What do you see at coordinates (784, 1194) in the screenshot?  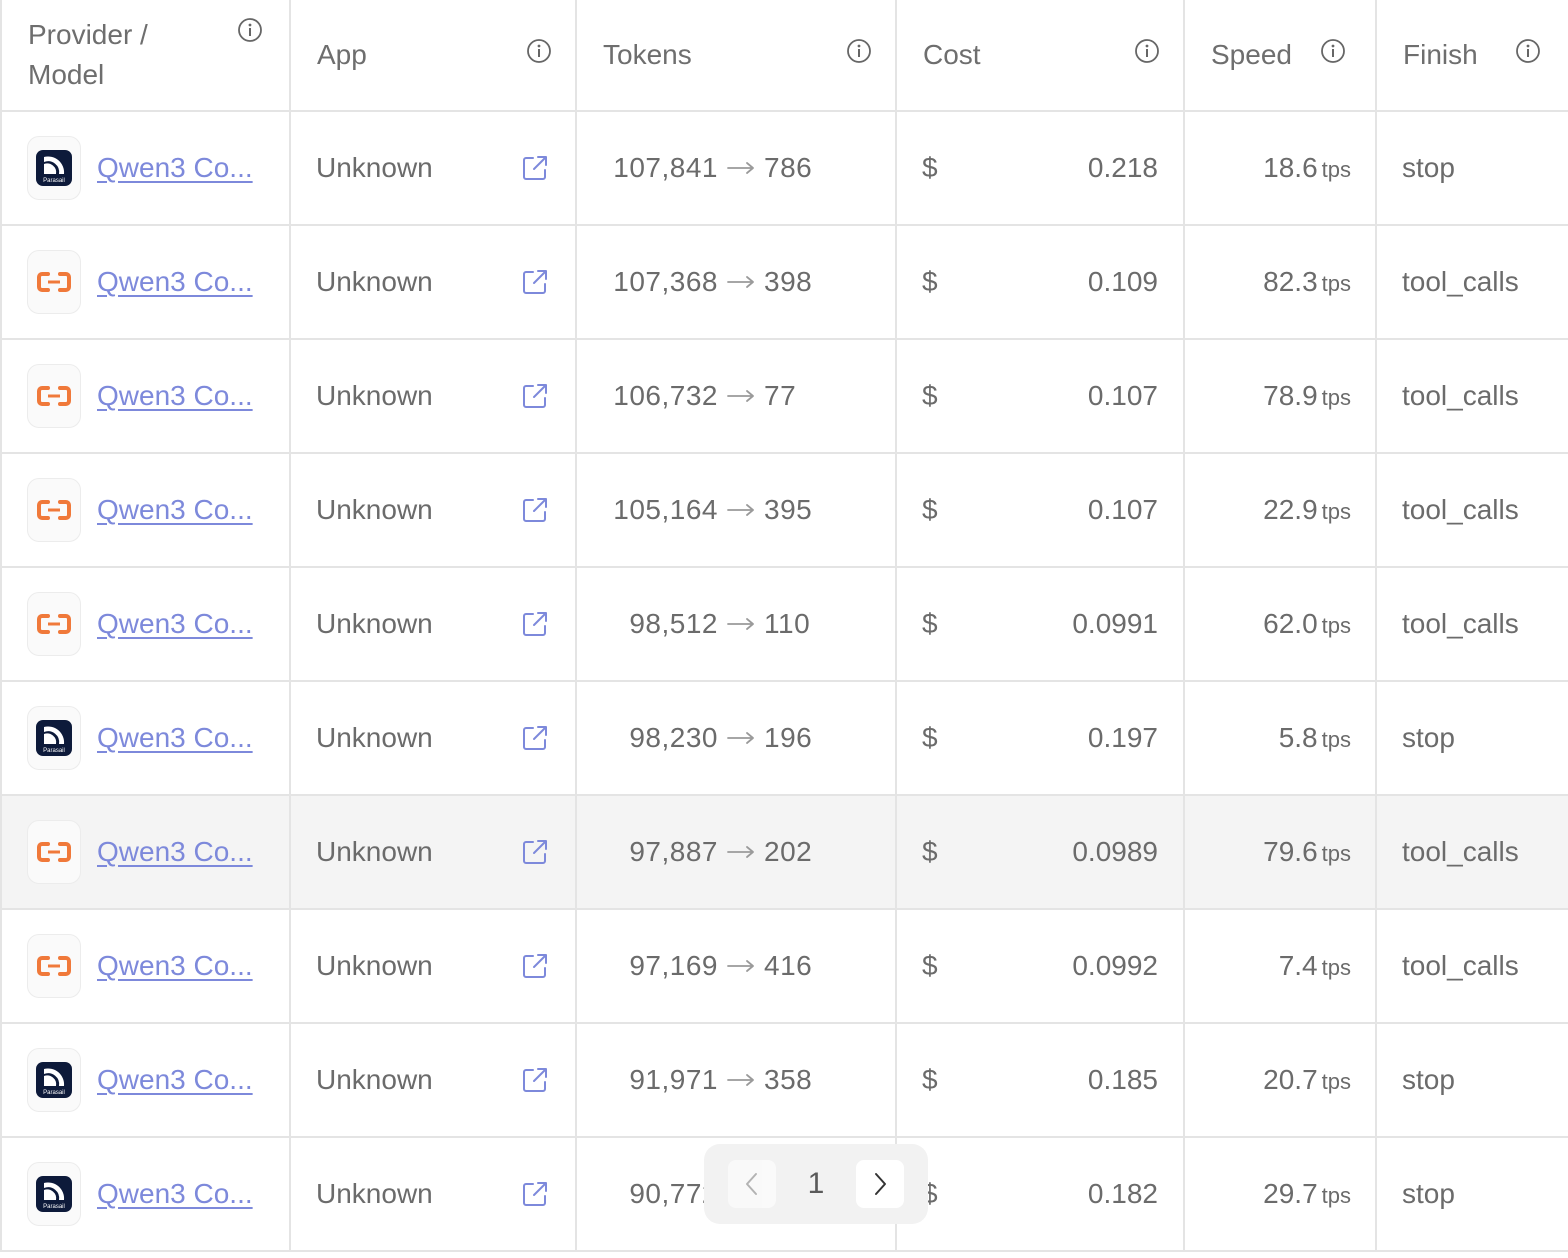 I see `table-row: Parasail Qwen3 Co... Unknown 90,772 $` at bounding box center [784, 1194].